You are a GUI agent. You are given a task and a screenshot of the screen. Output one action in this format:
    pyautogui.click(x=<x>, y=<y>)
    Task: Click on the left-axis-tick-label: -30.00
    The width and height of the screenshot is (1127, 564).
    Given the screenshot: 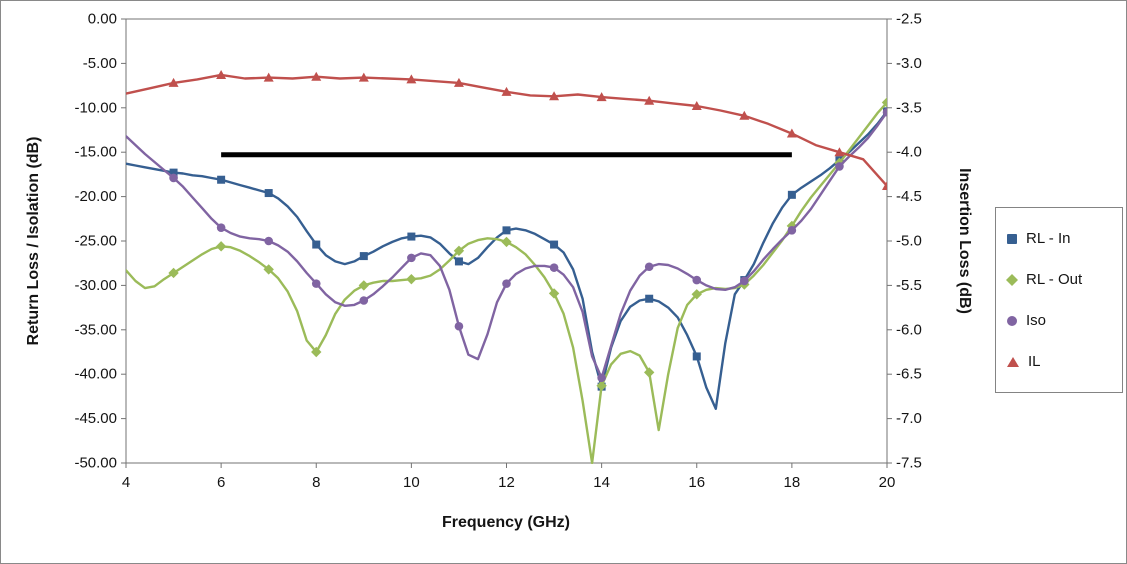 What is the action you would take?
    pyautogui.click(x=95, y=285)
    